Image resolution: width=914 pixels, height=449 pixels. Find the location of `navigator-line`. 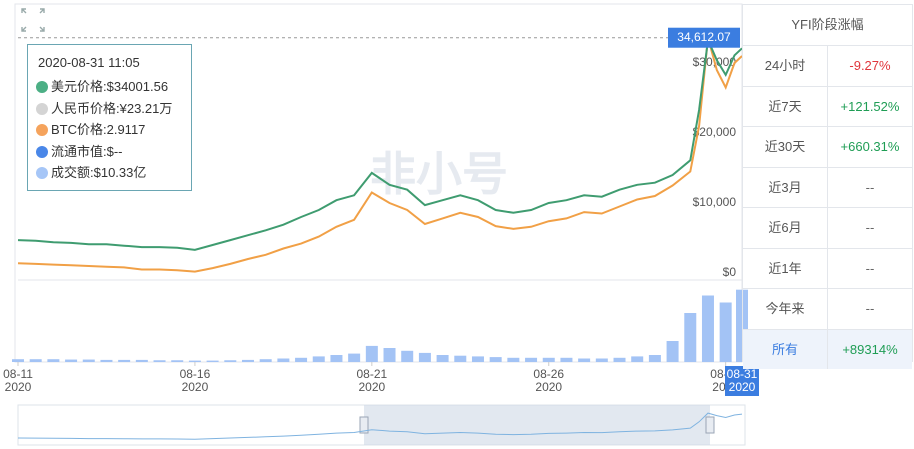

navigator-line is located at coordinates (380, 426).